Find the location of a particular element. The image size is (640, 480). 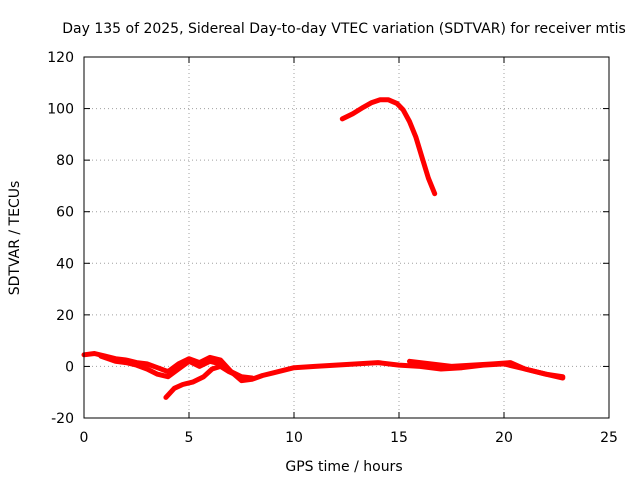

x-tick-labels: 0 5 10 15 20 25 is located at coordinates (349, 438).